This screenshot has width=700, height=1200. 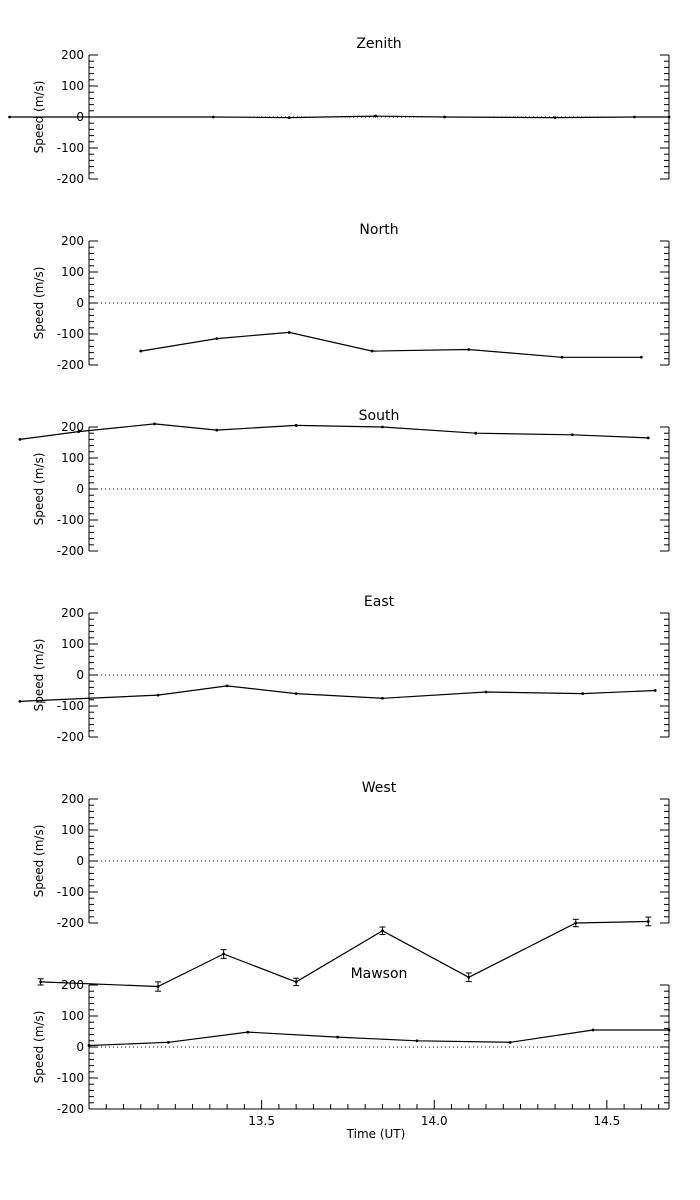 I want to click on panel-title: North, so click(x=378, y=230).